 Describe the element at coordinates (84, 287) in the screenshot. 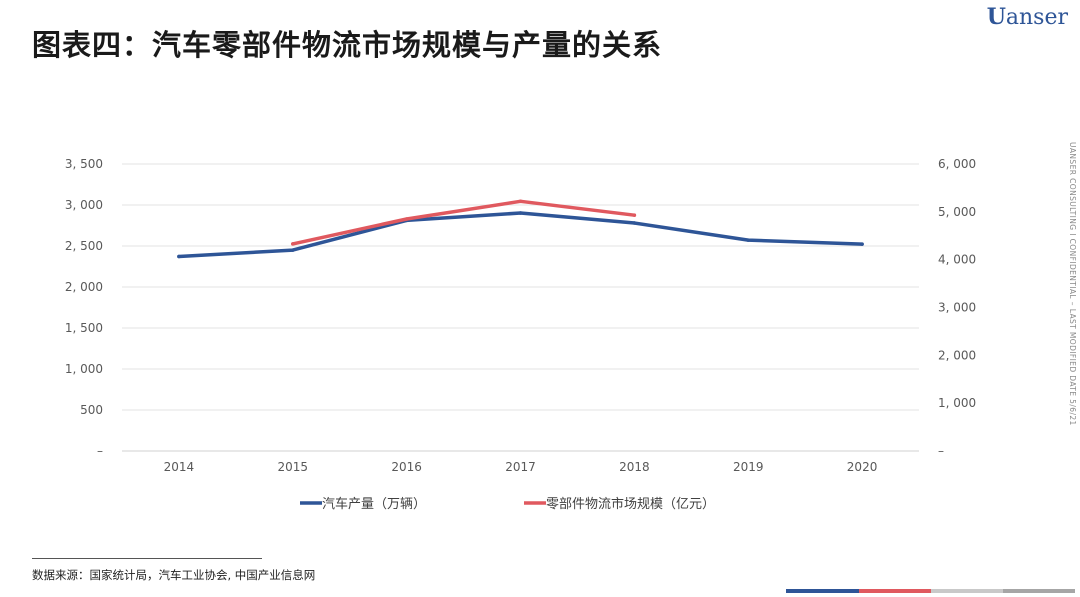

I see `left-axis-tick-label: 2, 000` at that location.